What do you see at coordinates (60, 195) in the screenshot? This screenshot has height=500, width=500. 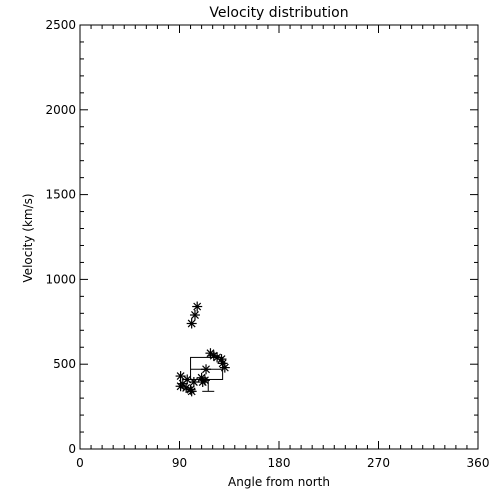 I see `y-tick-label: 1500` at bounding box center [60, 195].